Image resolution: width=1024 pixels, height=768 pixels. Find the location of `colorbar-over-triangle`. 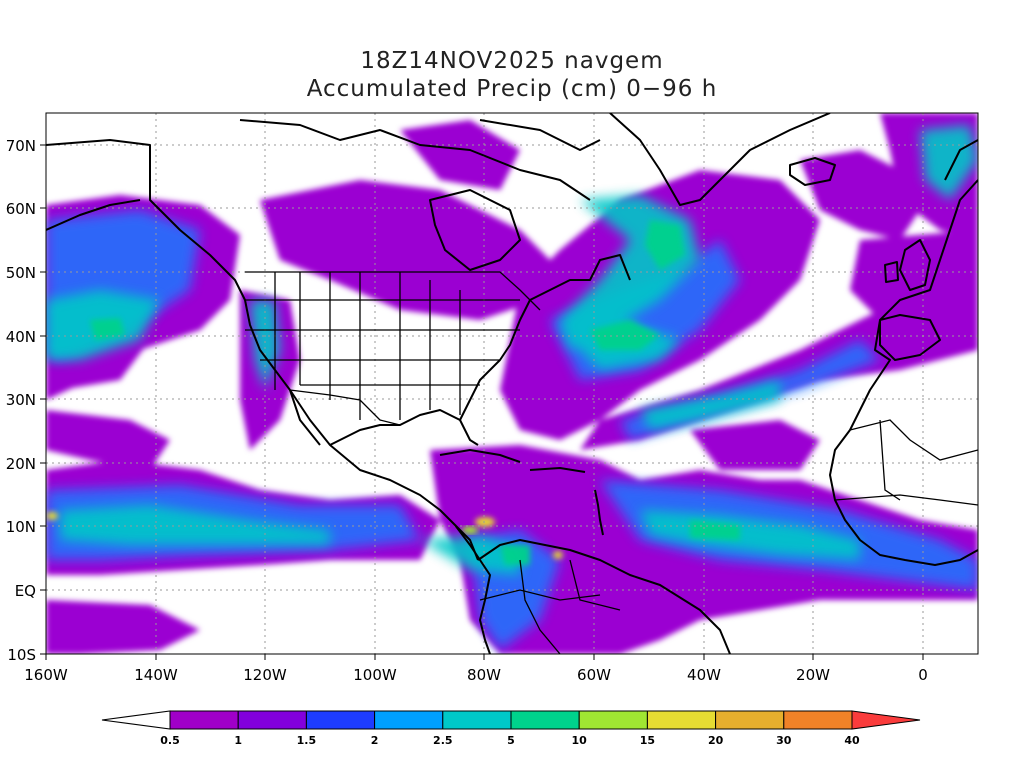

colorbar-over-triangle is located at coordinates (886, 720).